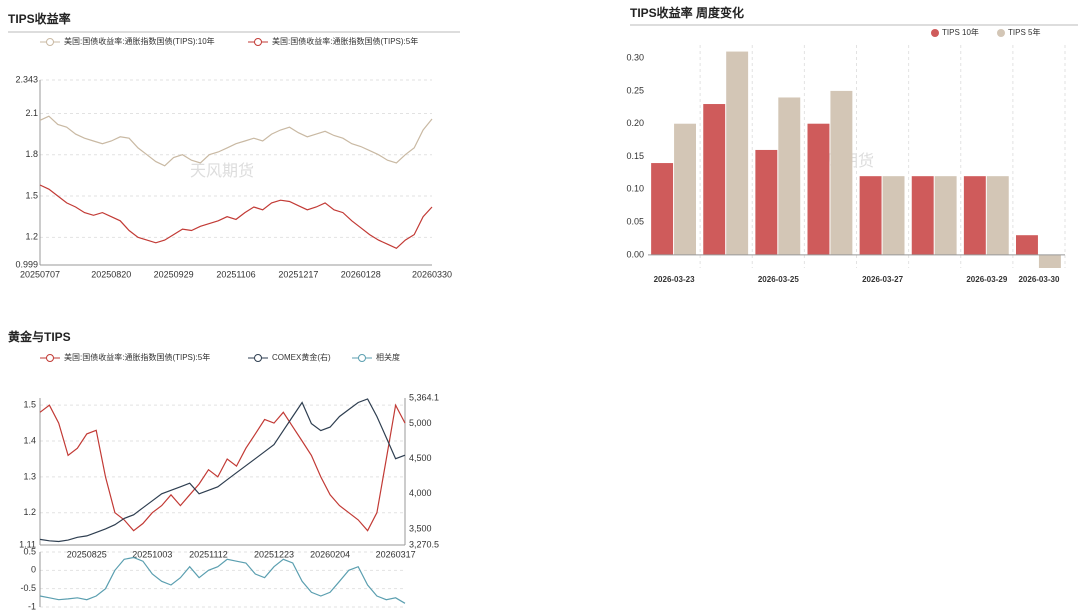 This screenshot has height=615, width=1080. I want to click on y-tick-label: 0.999, so click(26, 264).